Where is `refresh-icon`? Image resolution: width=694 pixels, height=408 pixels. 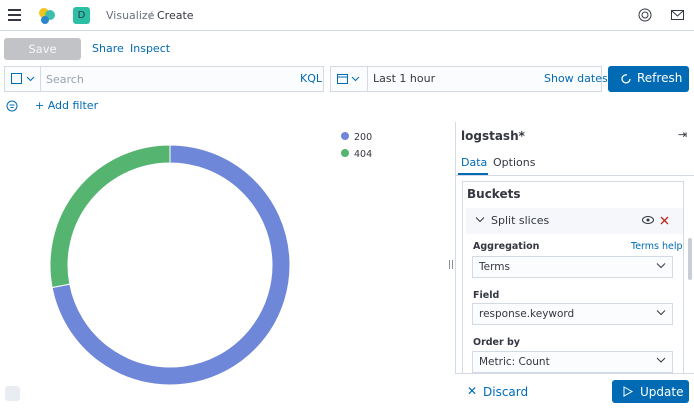
refresh-icon is located at coordinates (626, 79).